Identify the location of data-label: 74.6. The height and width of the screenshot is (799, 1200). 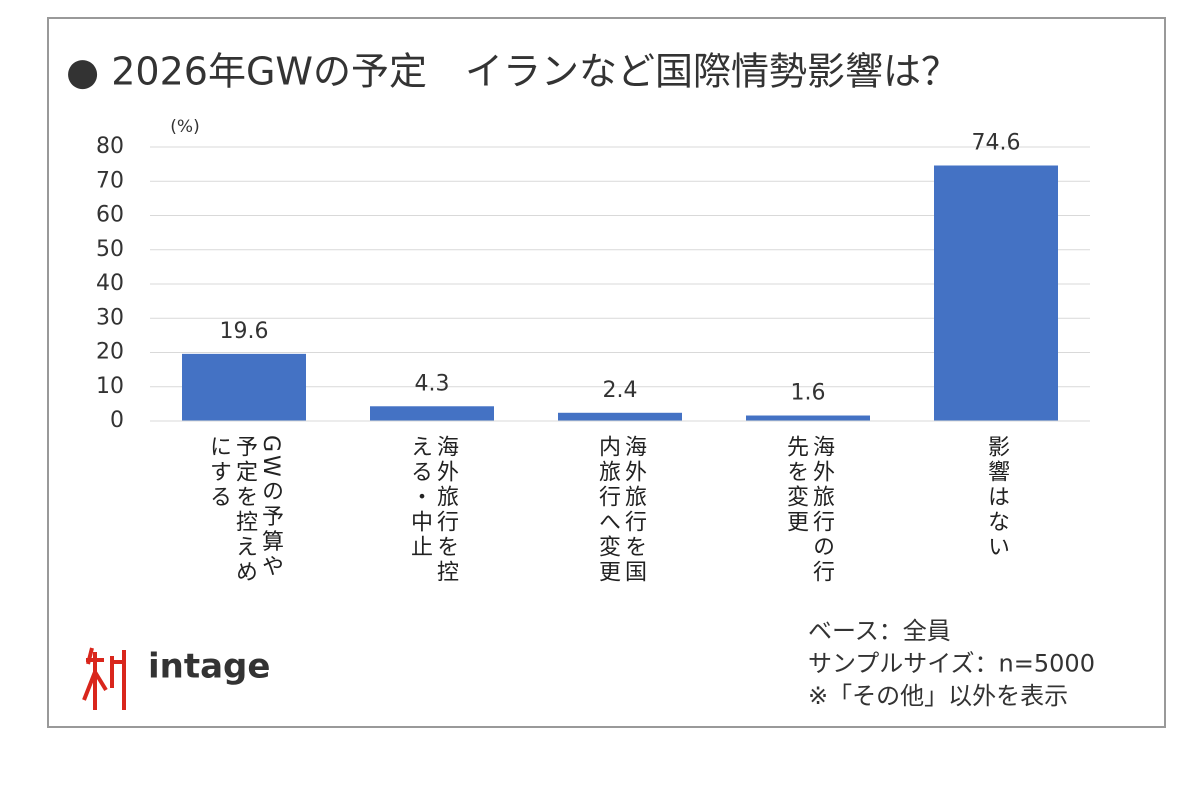
(996, 142).